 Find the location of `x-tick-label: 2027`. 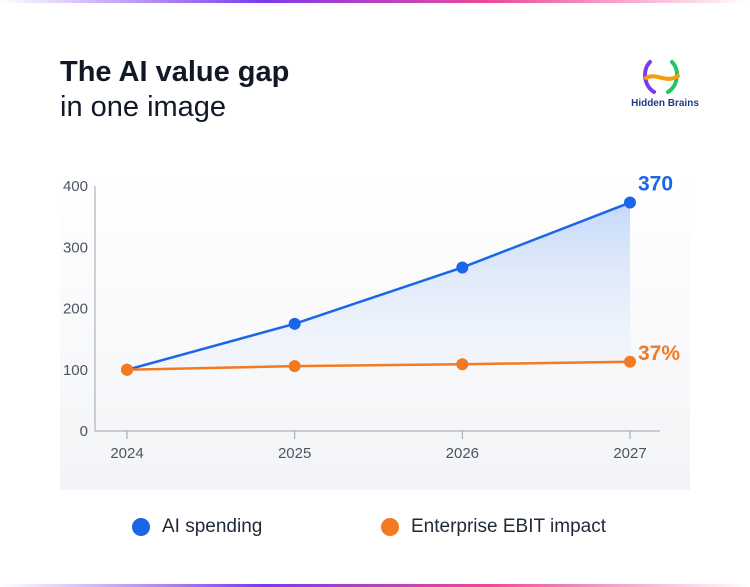

x-tick-label: 2027 is located at coordinates (629, 453).